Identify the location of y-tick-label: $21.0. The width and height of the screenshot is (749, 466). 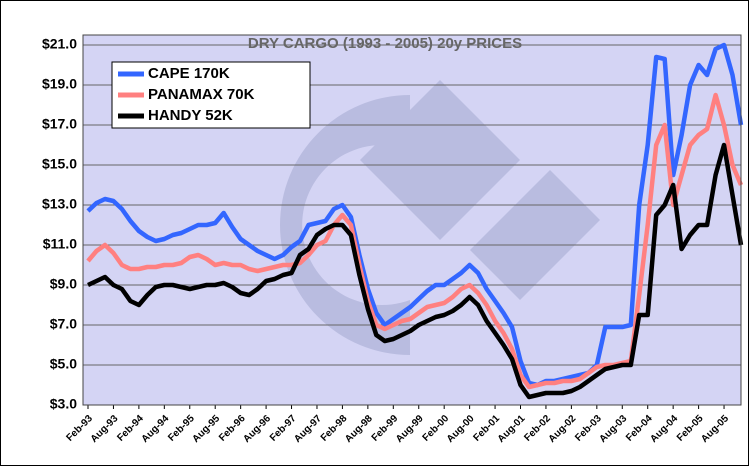
(59, 44).